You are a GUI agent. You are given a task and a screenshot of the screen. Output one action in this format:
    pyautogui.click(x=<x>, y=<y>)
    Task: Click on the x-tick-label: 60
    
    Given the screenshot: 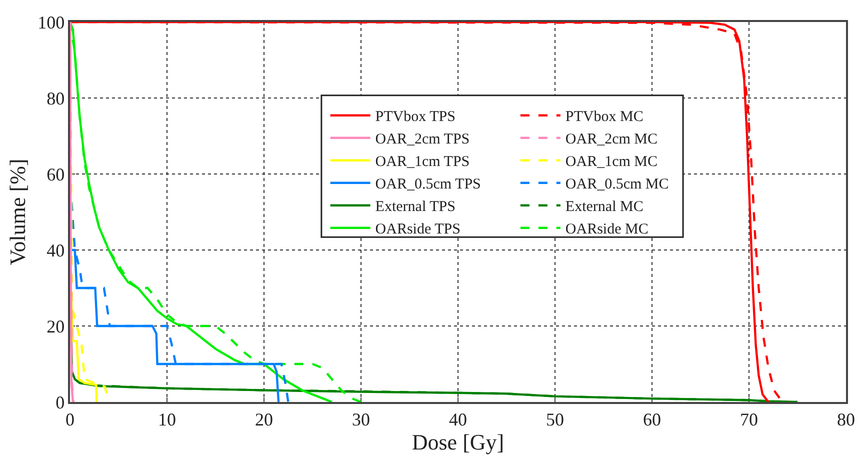 What is the action you would take?
    pyautogui.click(x=652, y=419)
    